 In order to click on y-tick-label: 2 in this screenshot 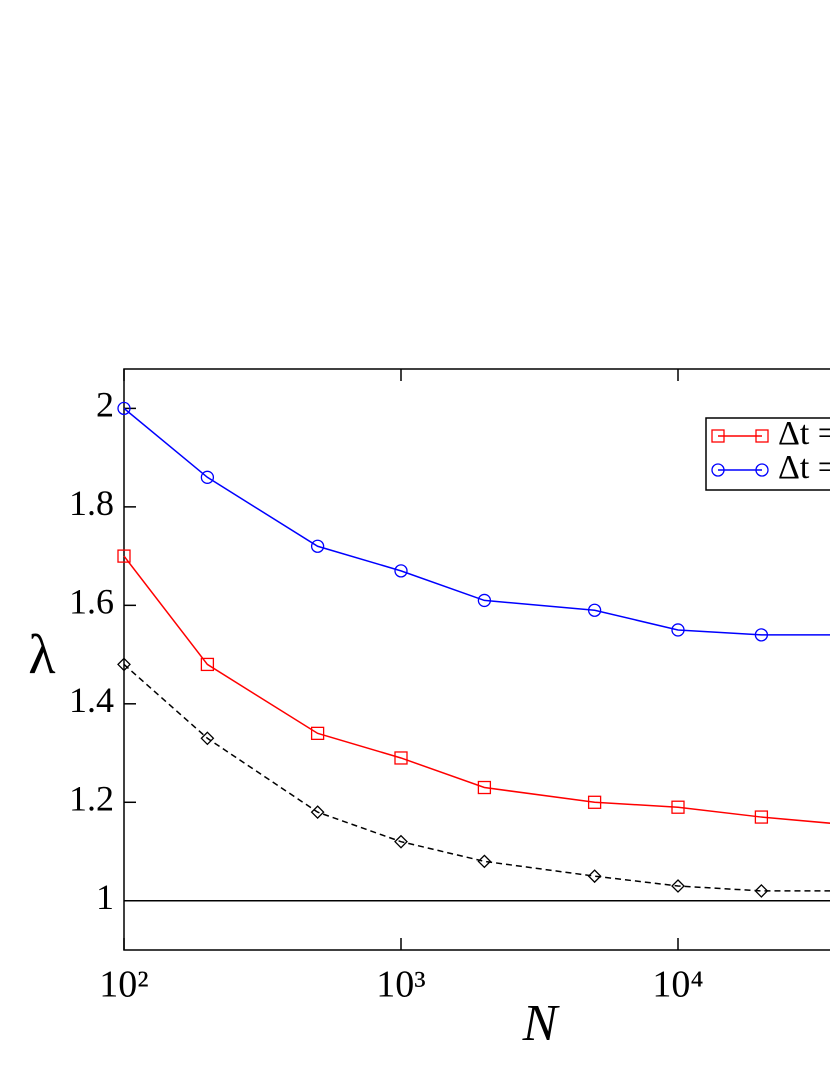, I will do `click(105, 405)`.